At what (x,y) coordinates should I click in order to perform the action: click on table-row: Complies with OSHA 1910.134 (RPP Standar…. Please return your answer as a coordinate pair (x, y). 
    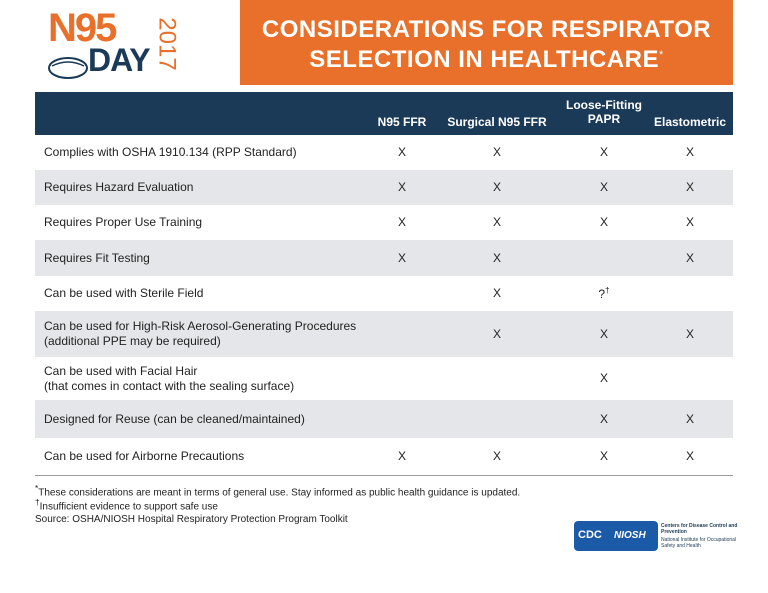
    Looking at the image, I should click on (384, 152).